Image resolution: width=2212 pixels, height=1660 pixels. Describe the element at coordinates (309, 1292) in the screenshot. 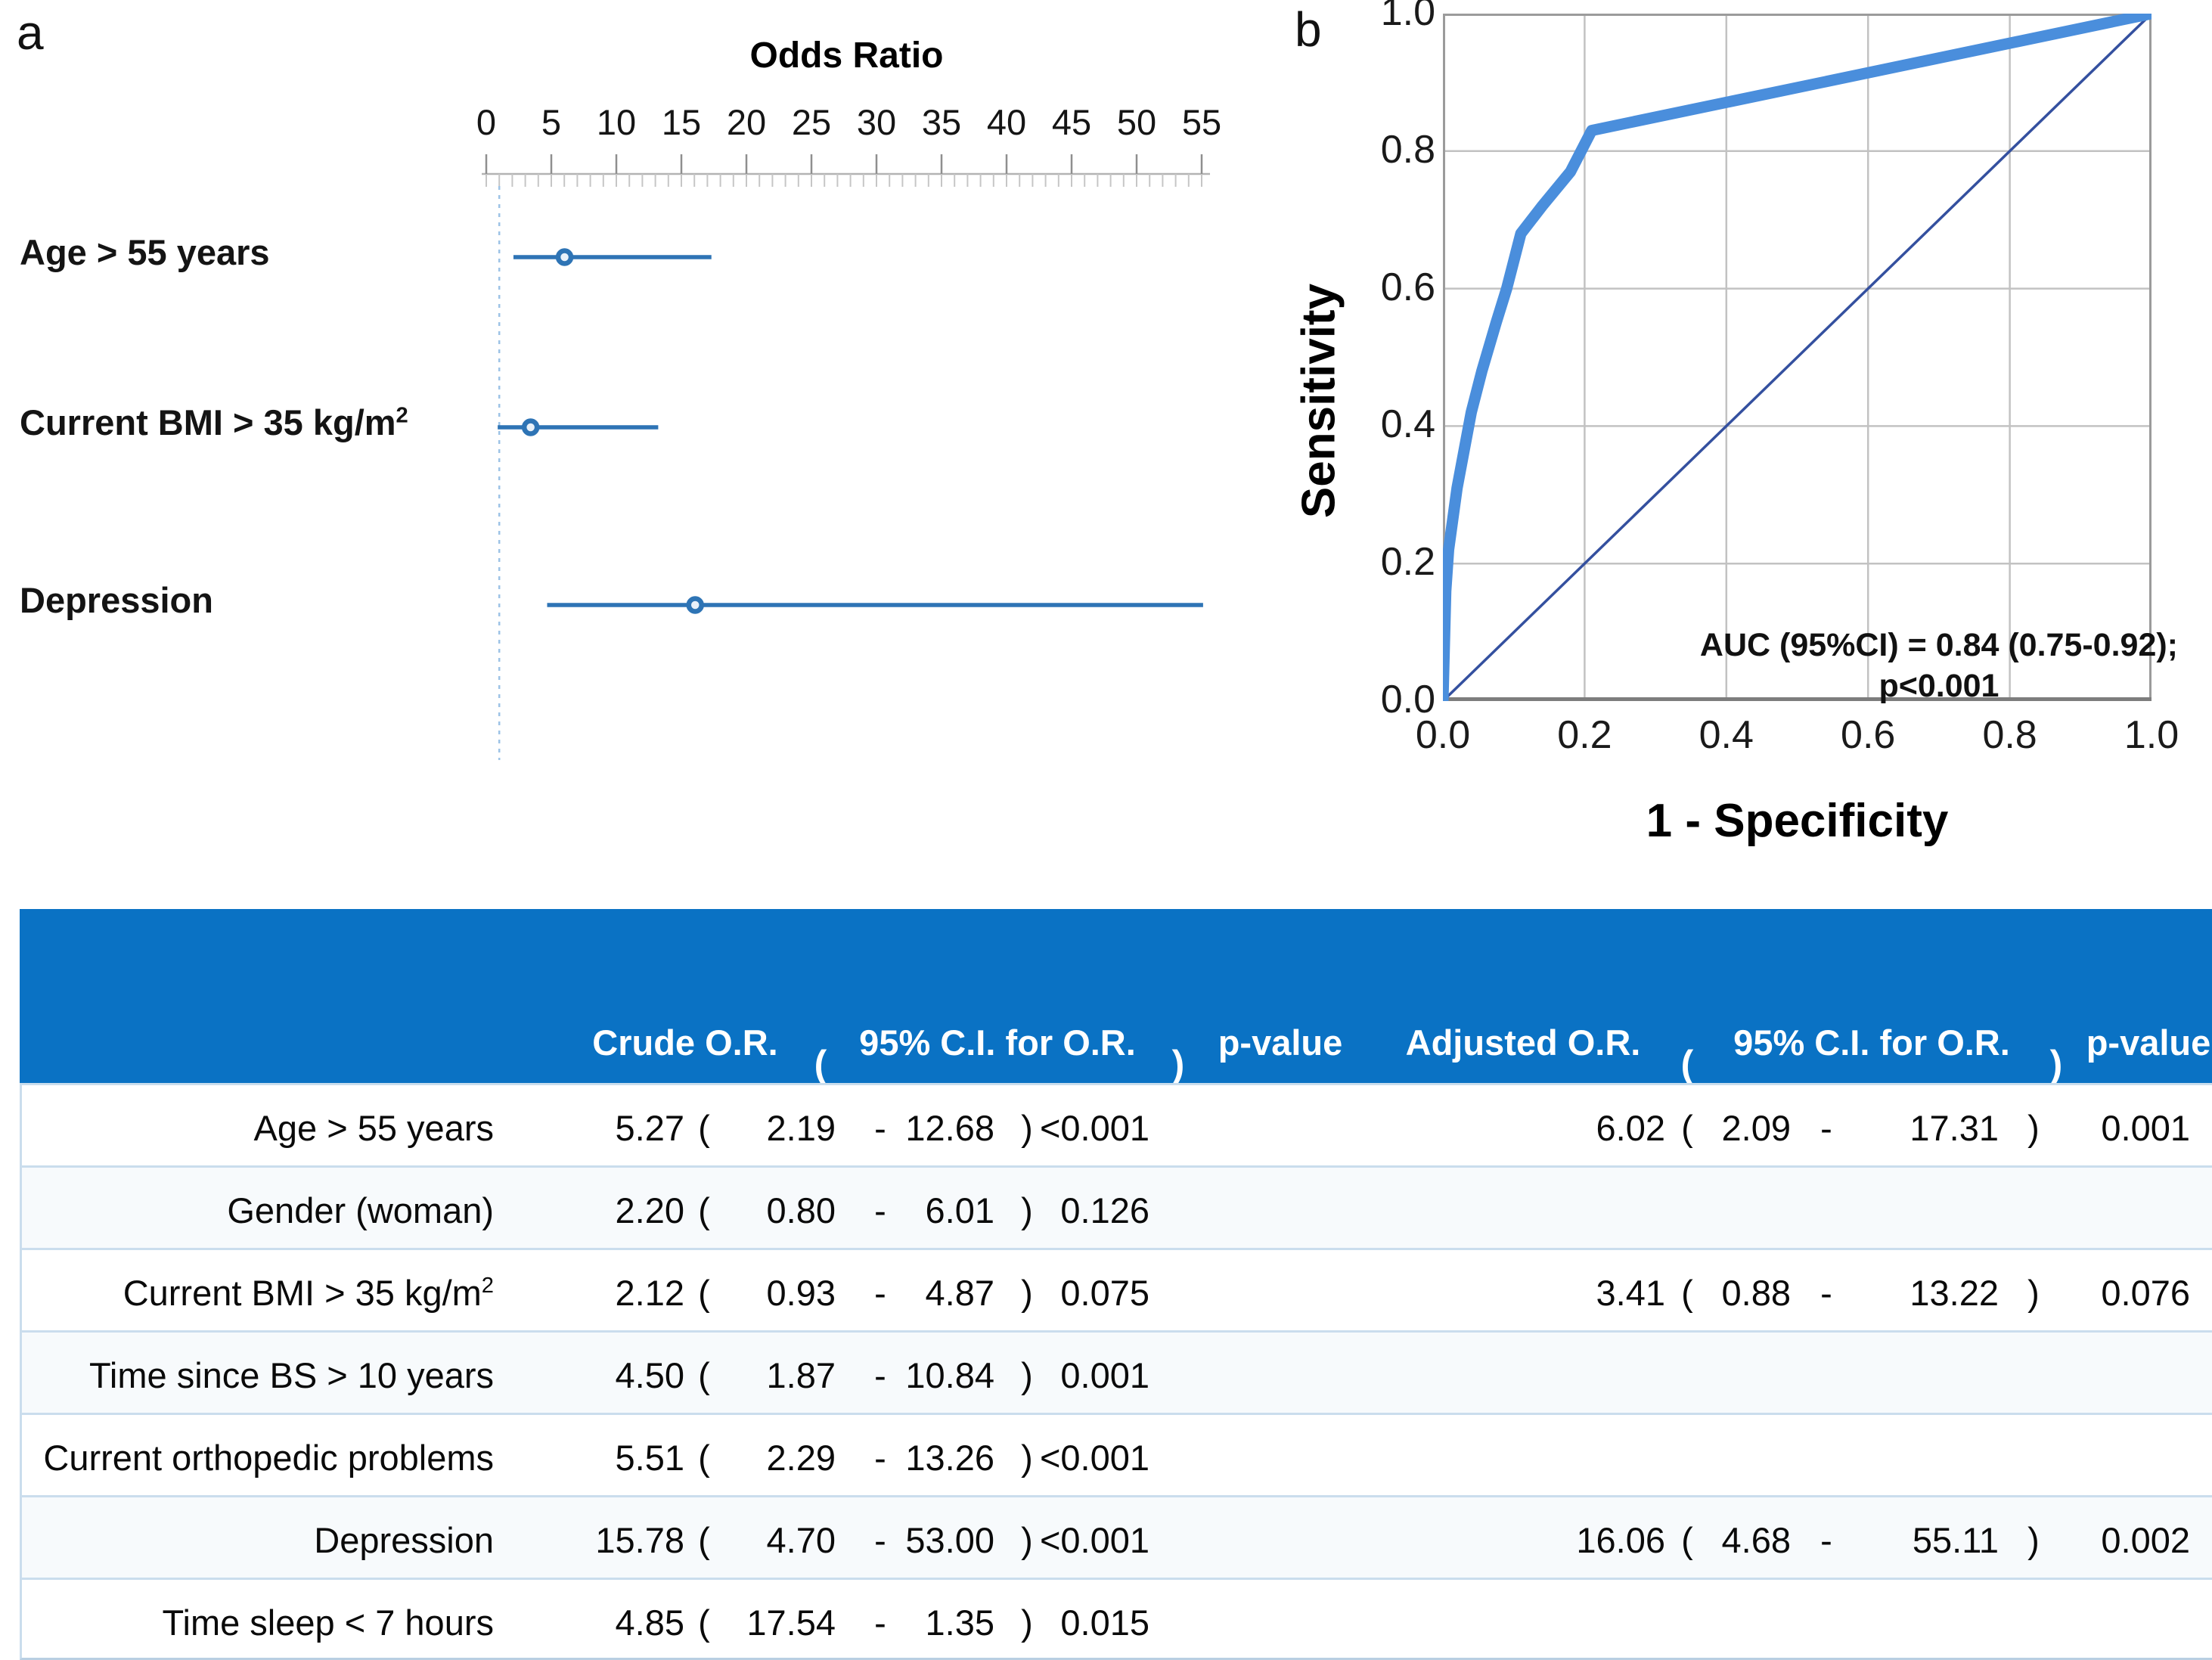

I see `cell-row-label: Current BMI > 35 kg/m2` at that location.